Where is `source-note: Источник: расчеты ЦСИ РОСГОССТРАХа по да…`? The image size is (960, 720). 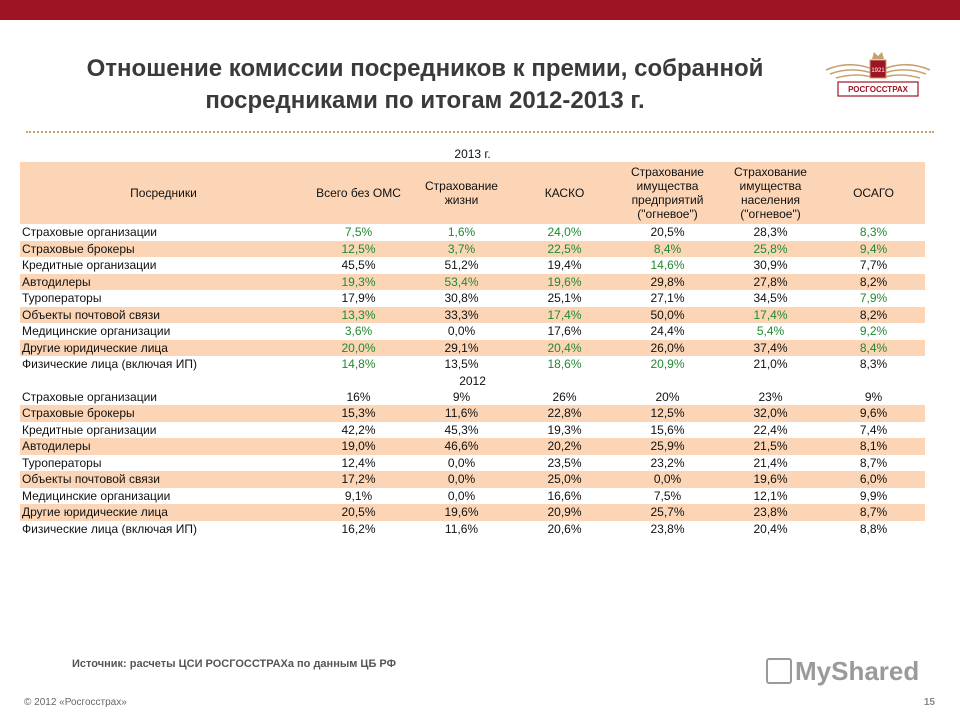 source-note: Источник: расчеты ЦСИ РОСГОССТРАХа по да… is located at coordinates (234, 664).